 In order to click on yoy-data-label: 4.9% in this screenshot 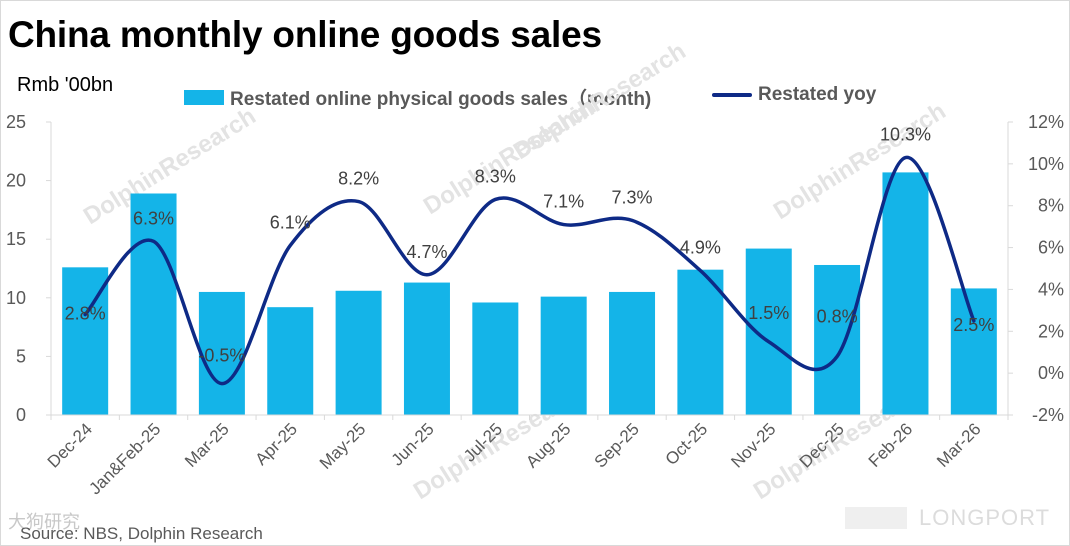, I will do `click(700, 248)`.